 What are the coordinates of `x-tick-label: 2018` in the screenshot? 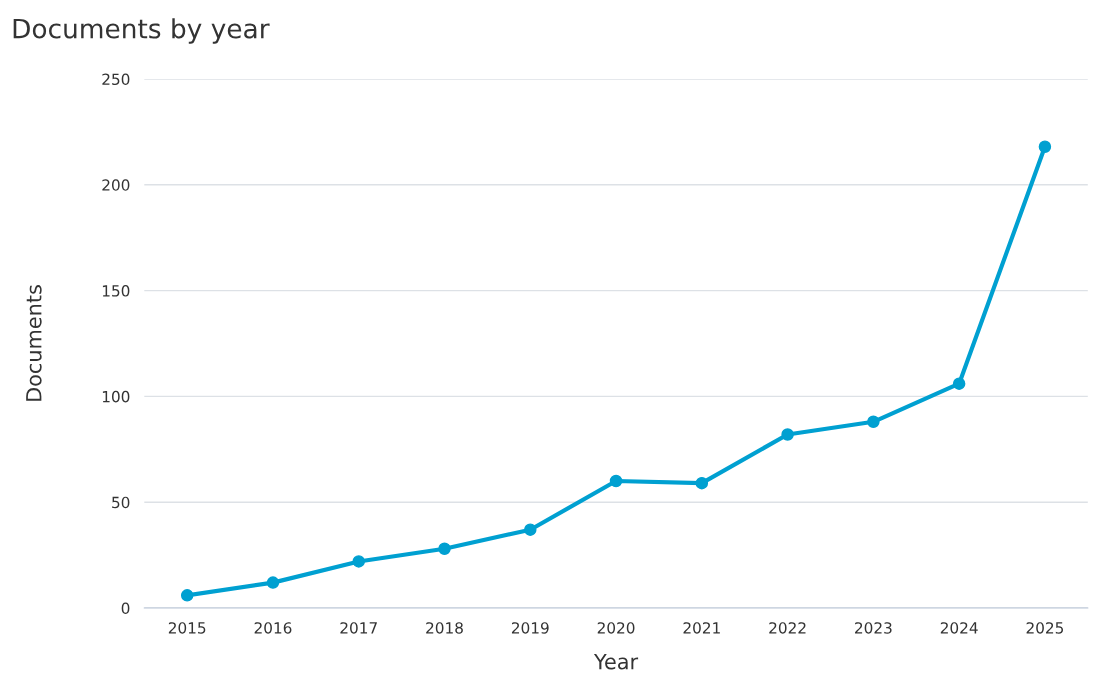 It's located at (444, 628).